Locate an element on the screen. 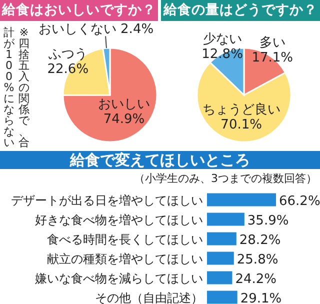  y-tick-label: 食べる時間を長くしてほしい is located at coordinates (125, 239).